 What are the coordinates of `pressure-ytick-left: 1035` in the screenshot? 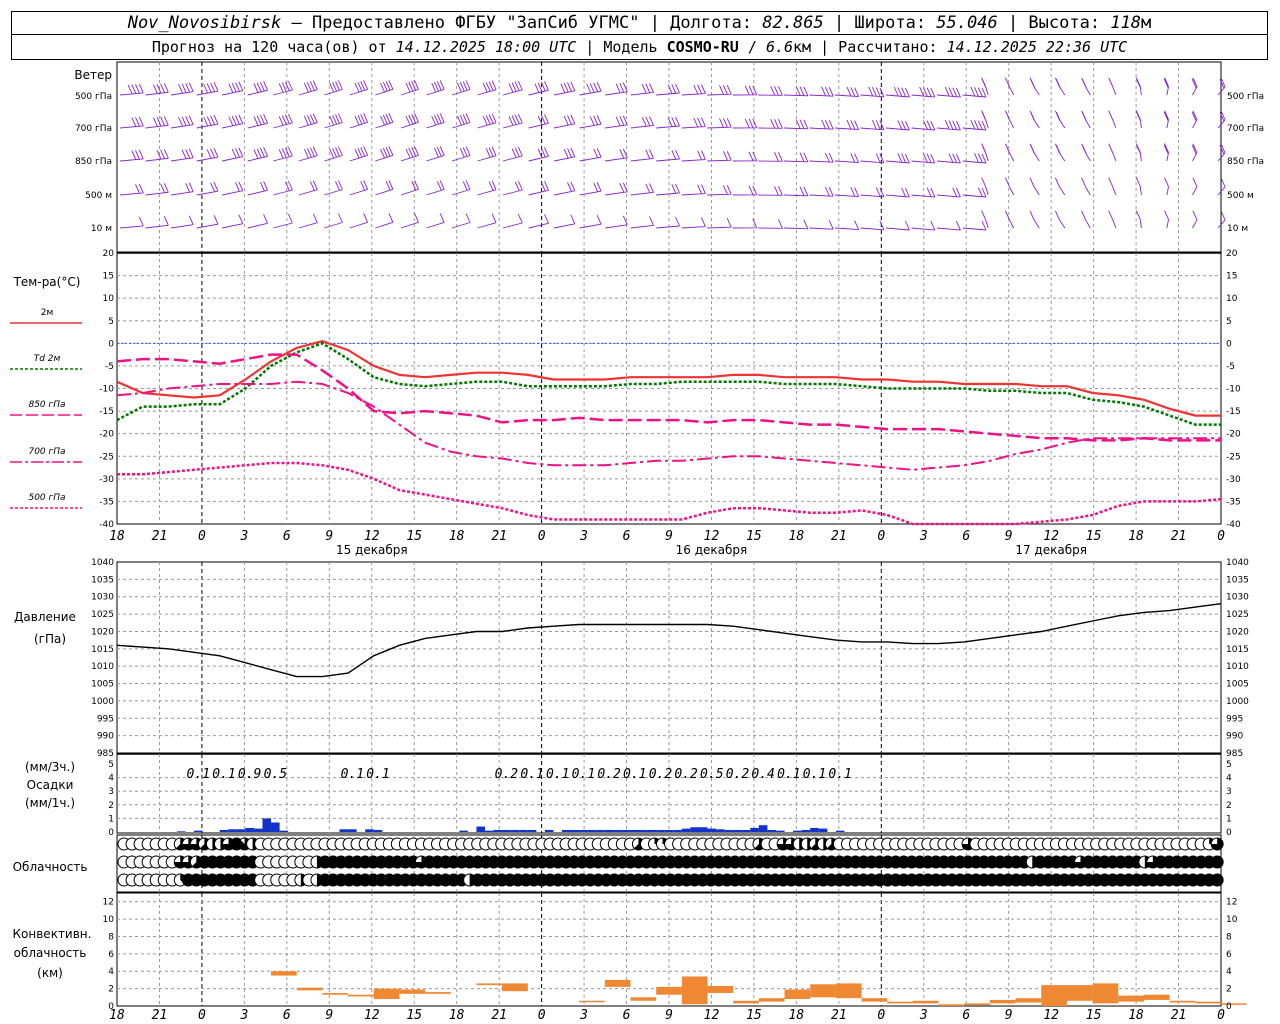 It's located at (102, 580).